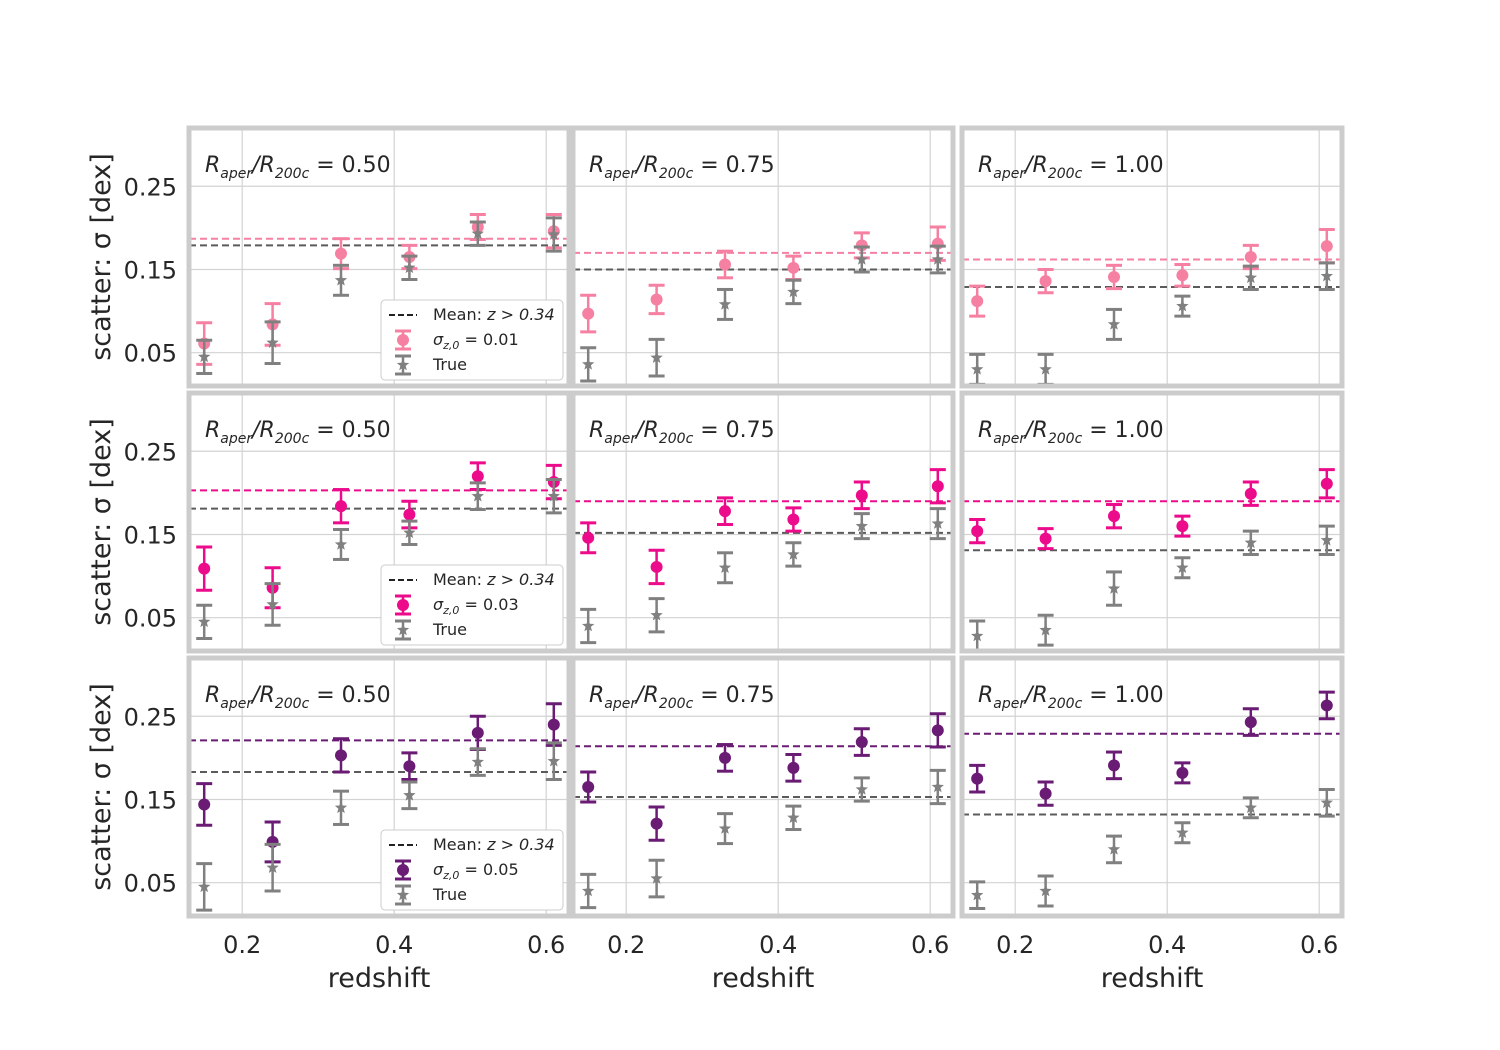 The image size is (1500, 1050). I want to click on title-value: = 0.50, so click(349, 165).